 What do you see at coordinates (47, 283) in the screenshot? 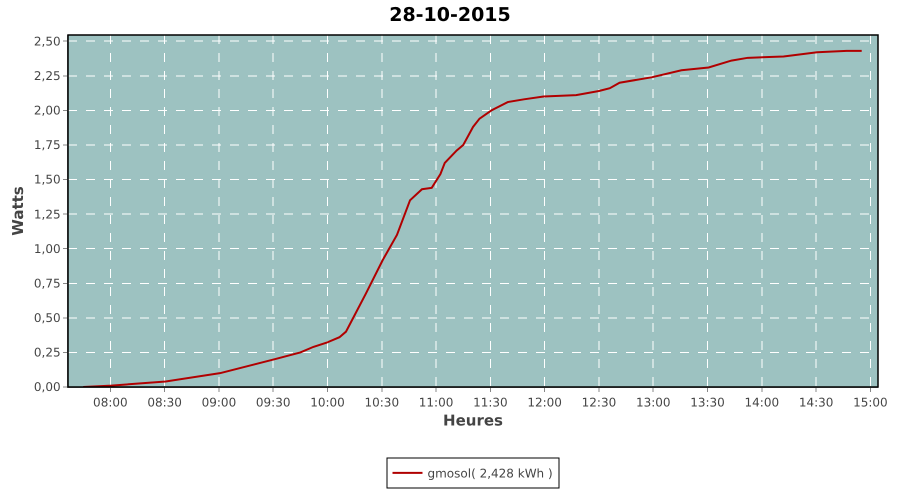
I see `y-tick-label: 0,75` at bounding box center [47, 283].